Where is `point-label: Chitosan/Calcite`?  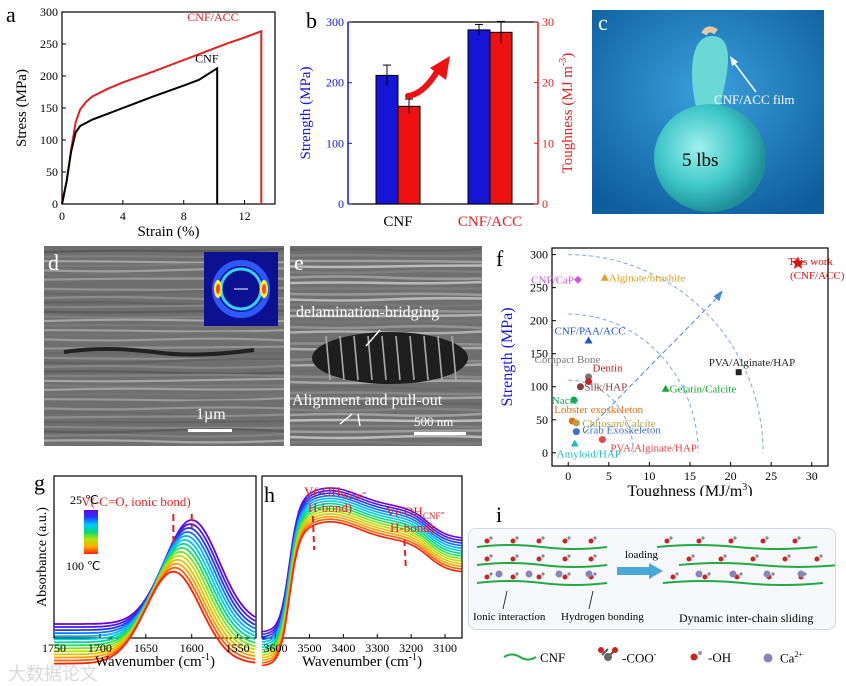 point-label: Chitosan/Calcite is located at coordinates (618, 424).